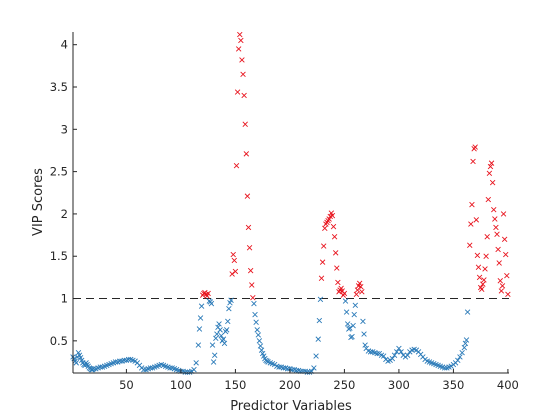 The image size is (560, 420). What do you see at coordinates (290, 385) in the screenshot?
I see `x-tick-label: 200` at bounding box center [290, 385].